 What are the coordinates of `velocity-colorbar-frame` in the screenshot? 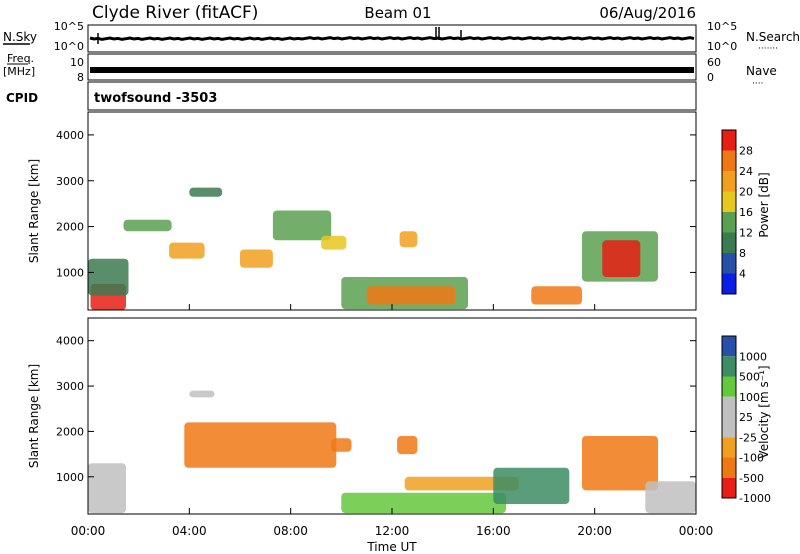 It's located at (729, 417).